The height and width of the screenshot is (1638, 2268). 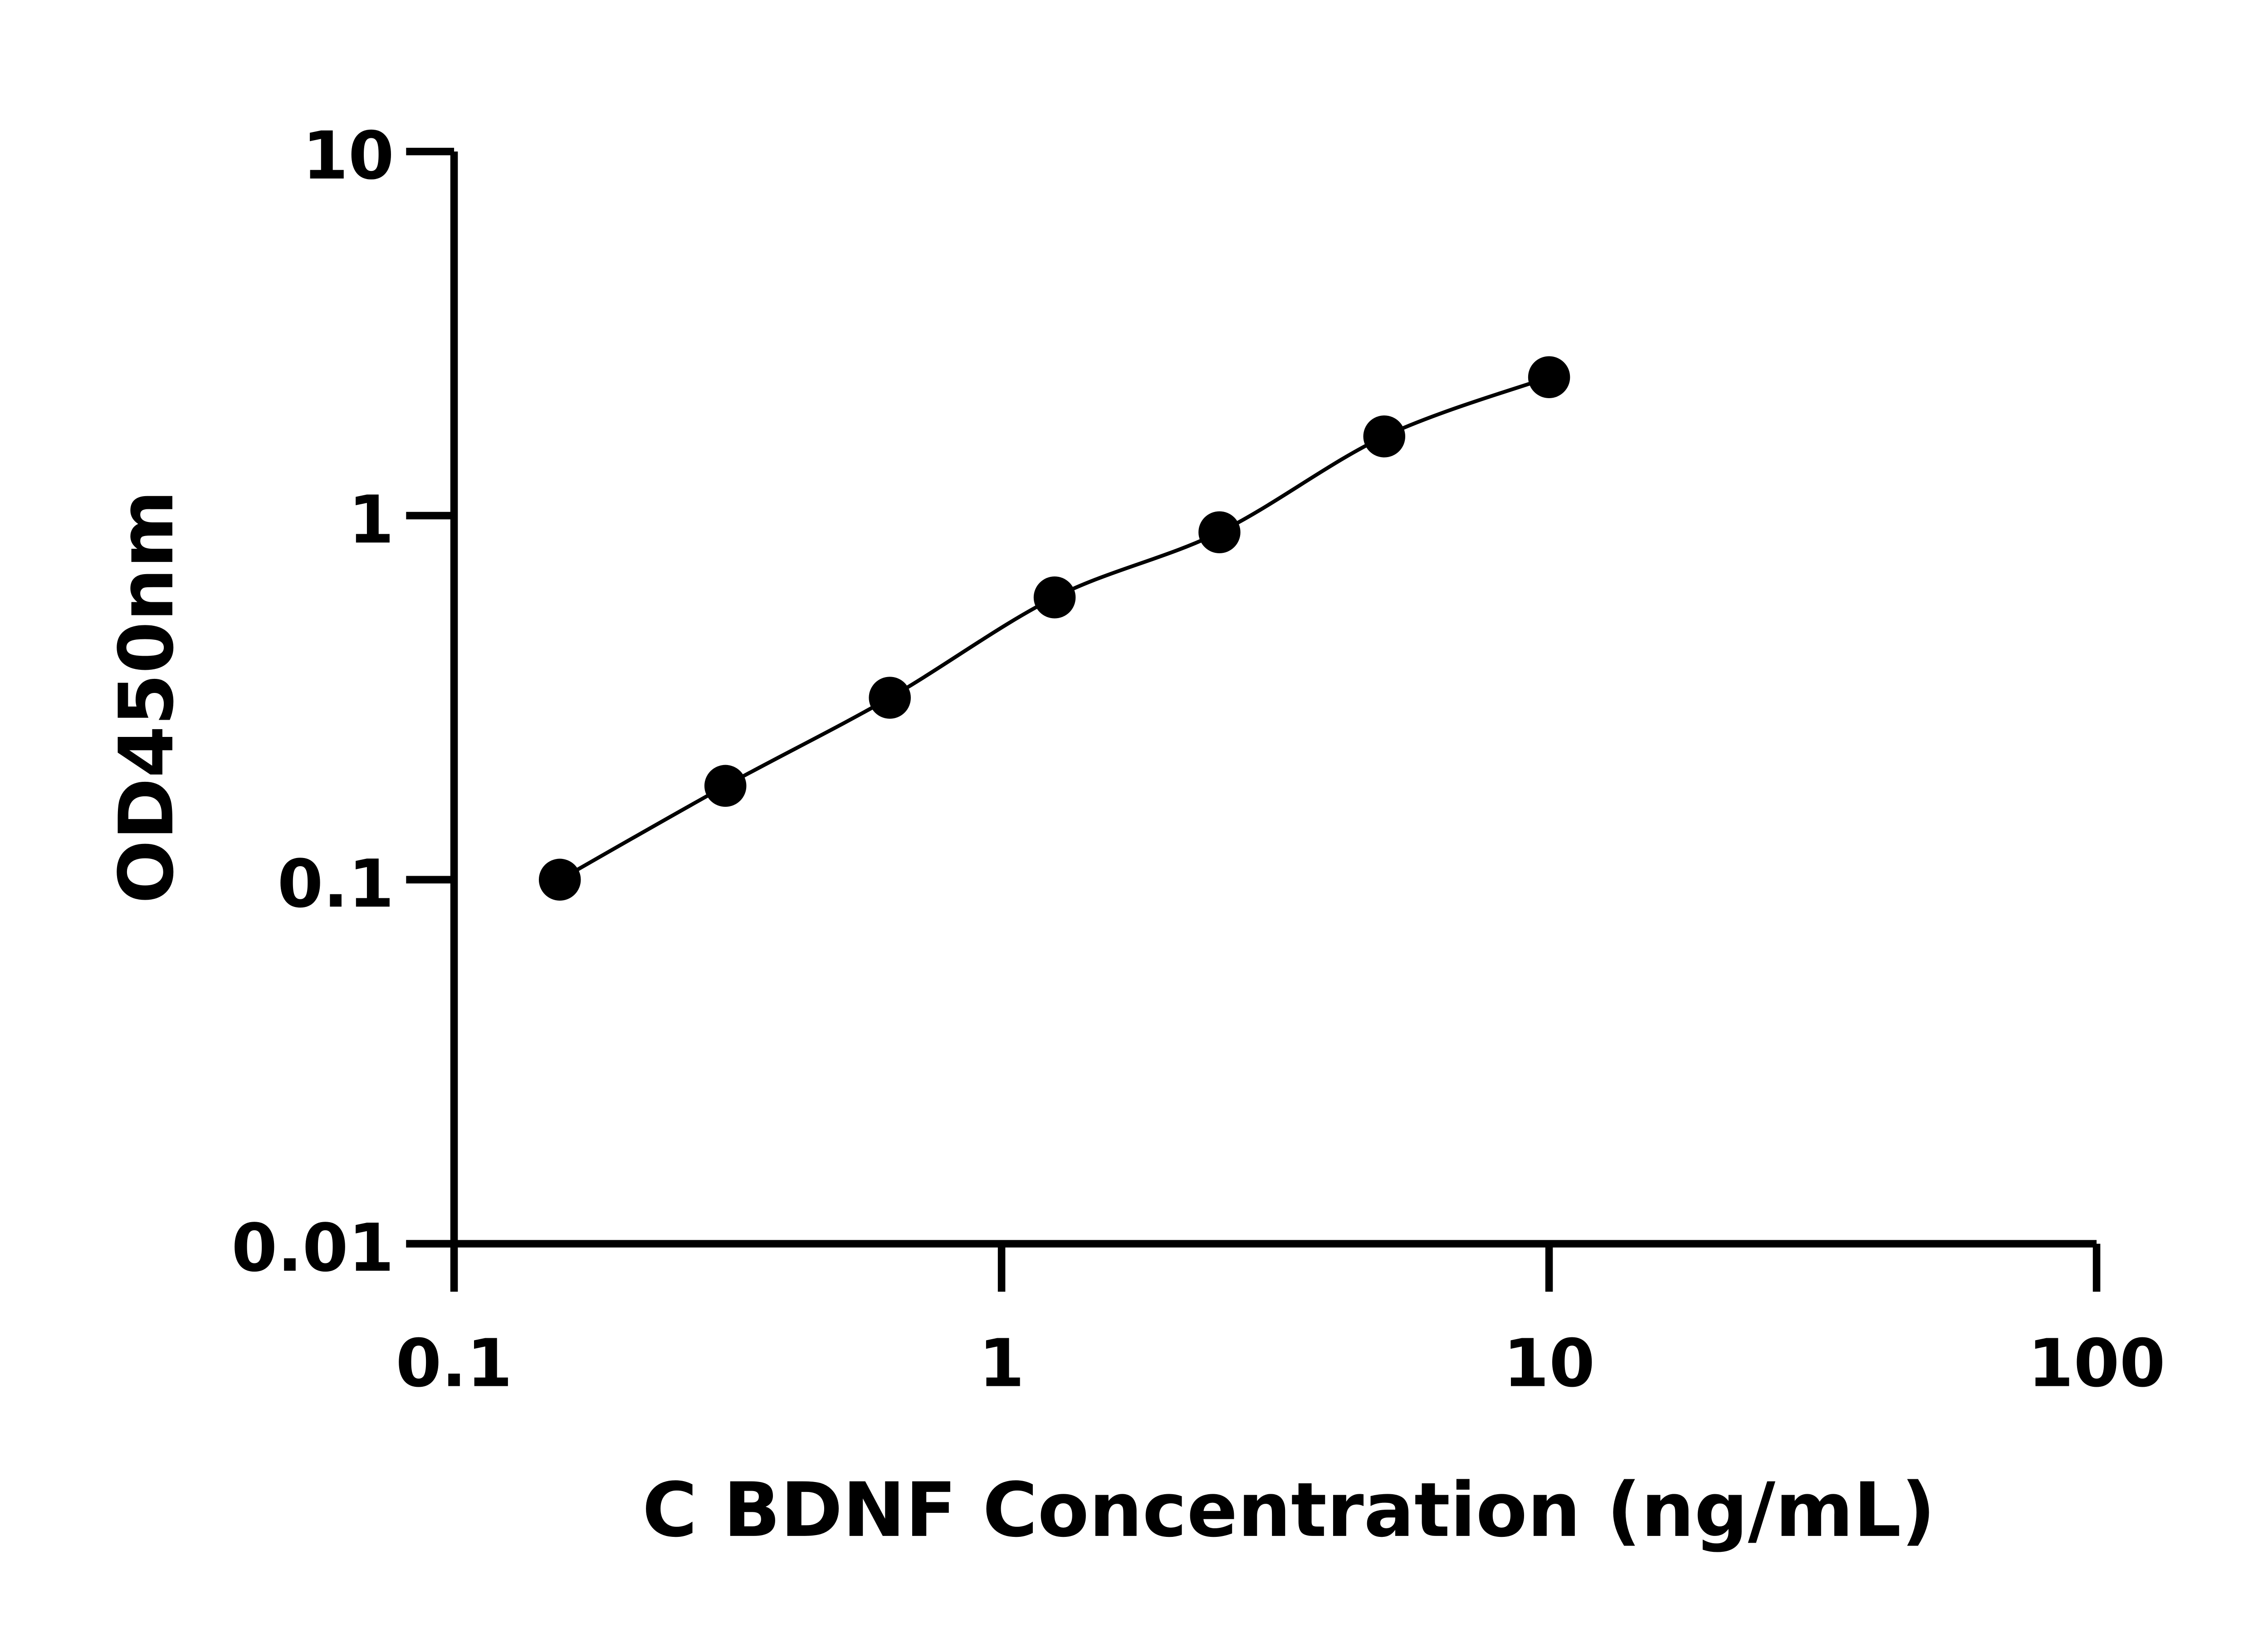 What do you see at coordinates (336, 884) in the screenshot?
I see `y-tick-label: 0.1` at bounding box center [336, 884].